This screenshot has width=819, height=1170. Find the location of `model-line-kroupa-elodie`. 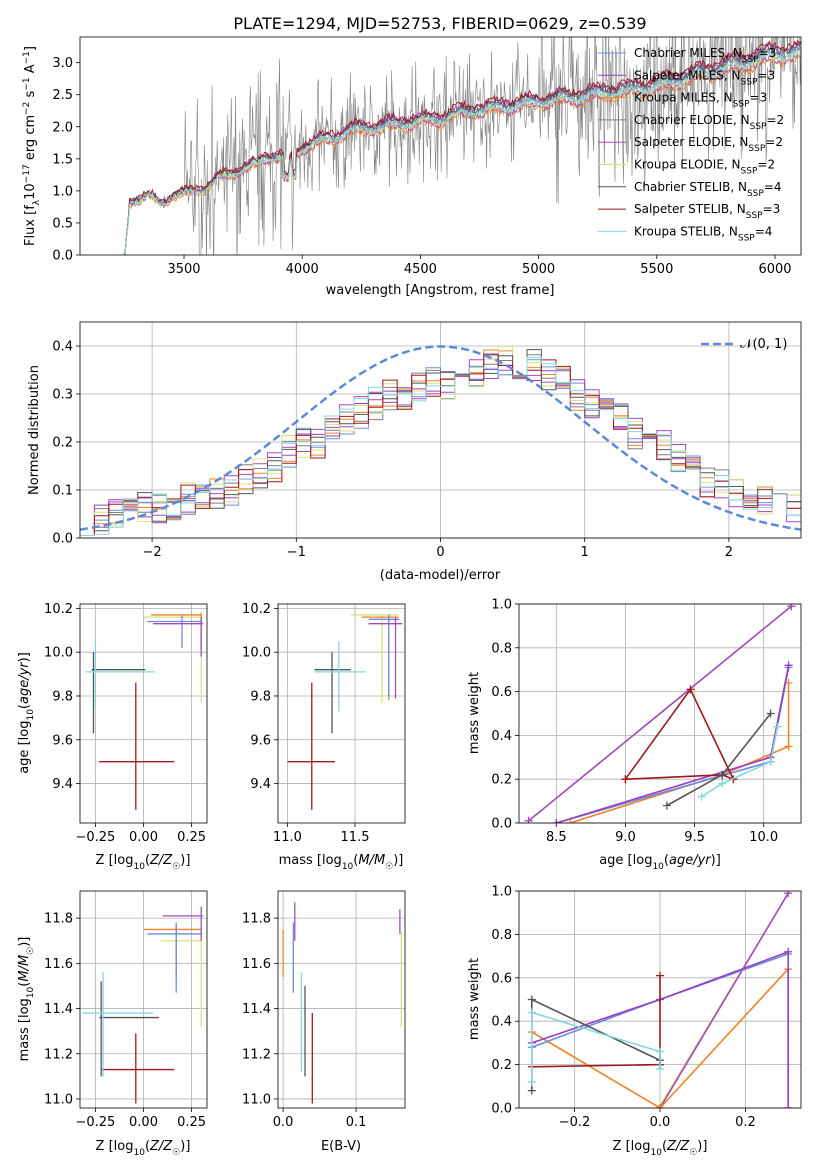

model-line-kroupa-elodie is located at coordinates (461, 152).